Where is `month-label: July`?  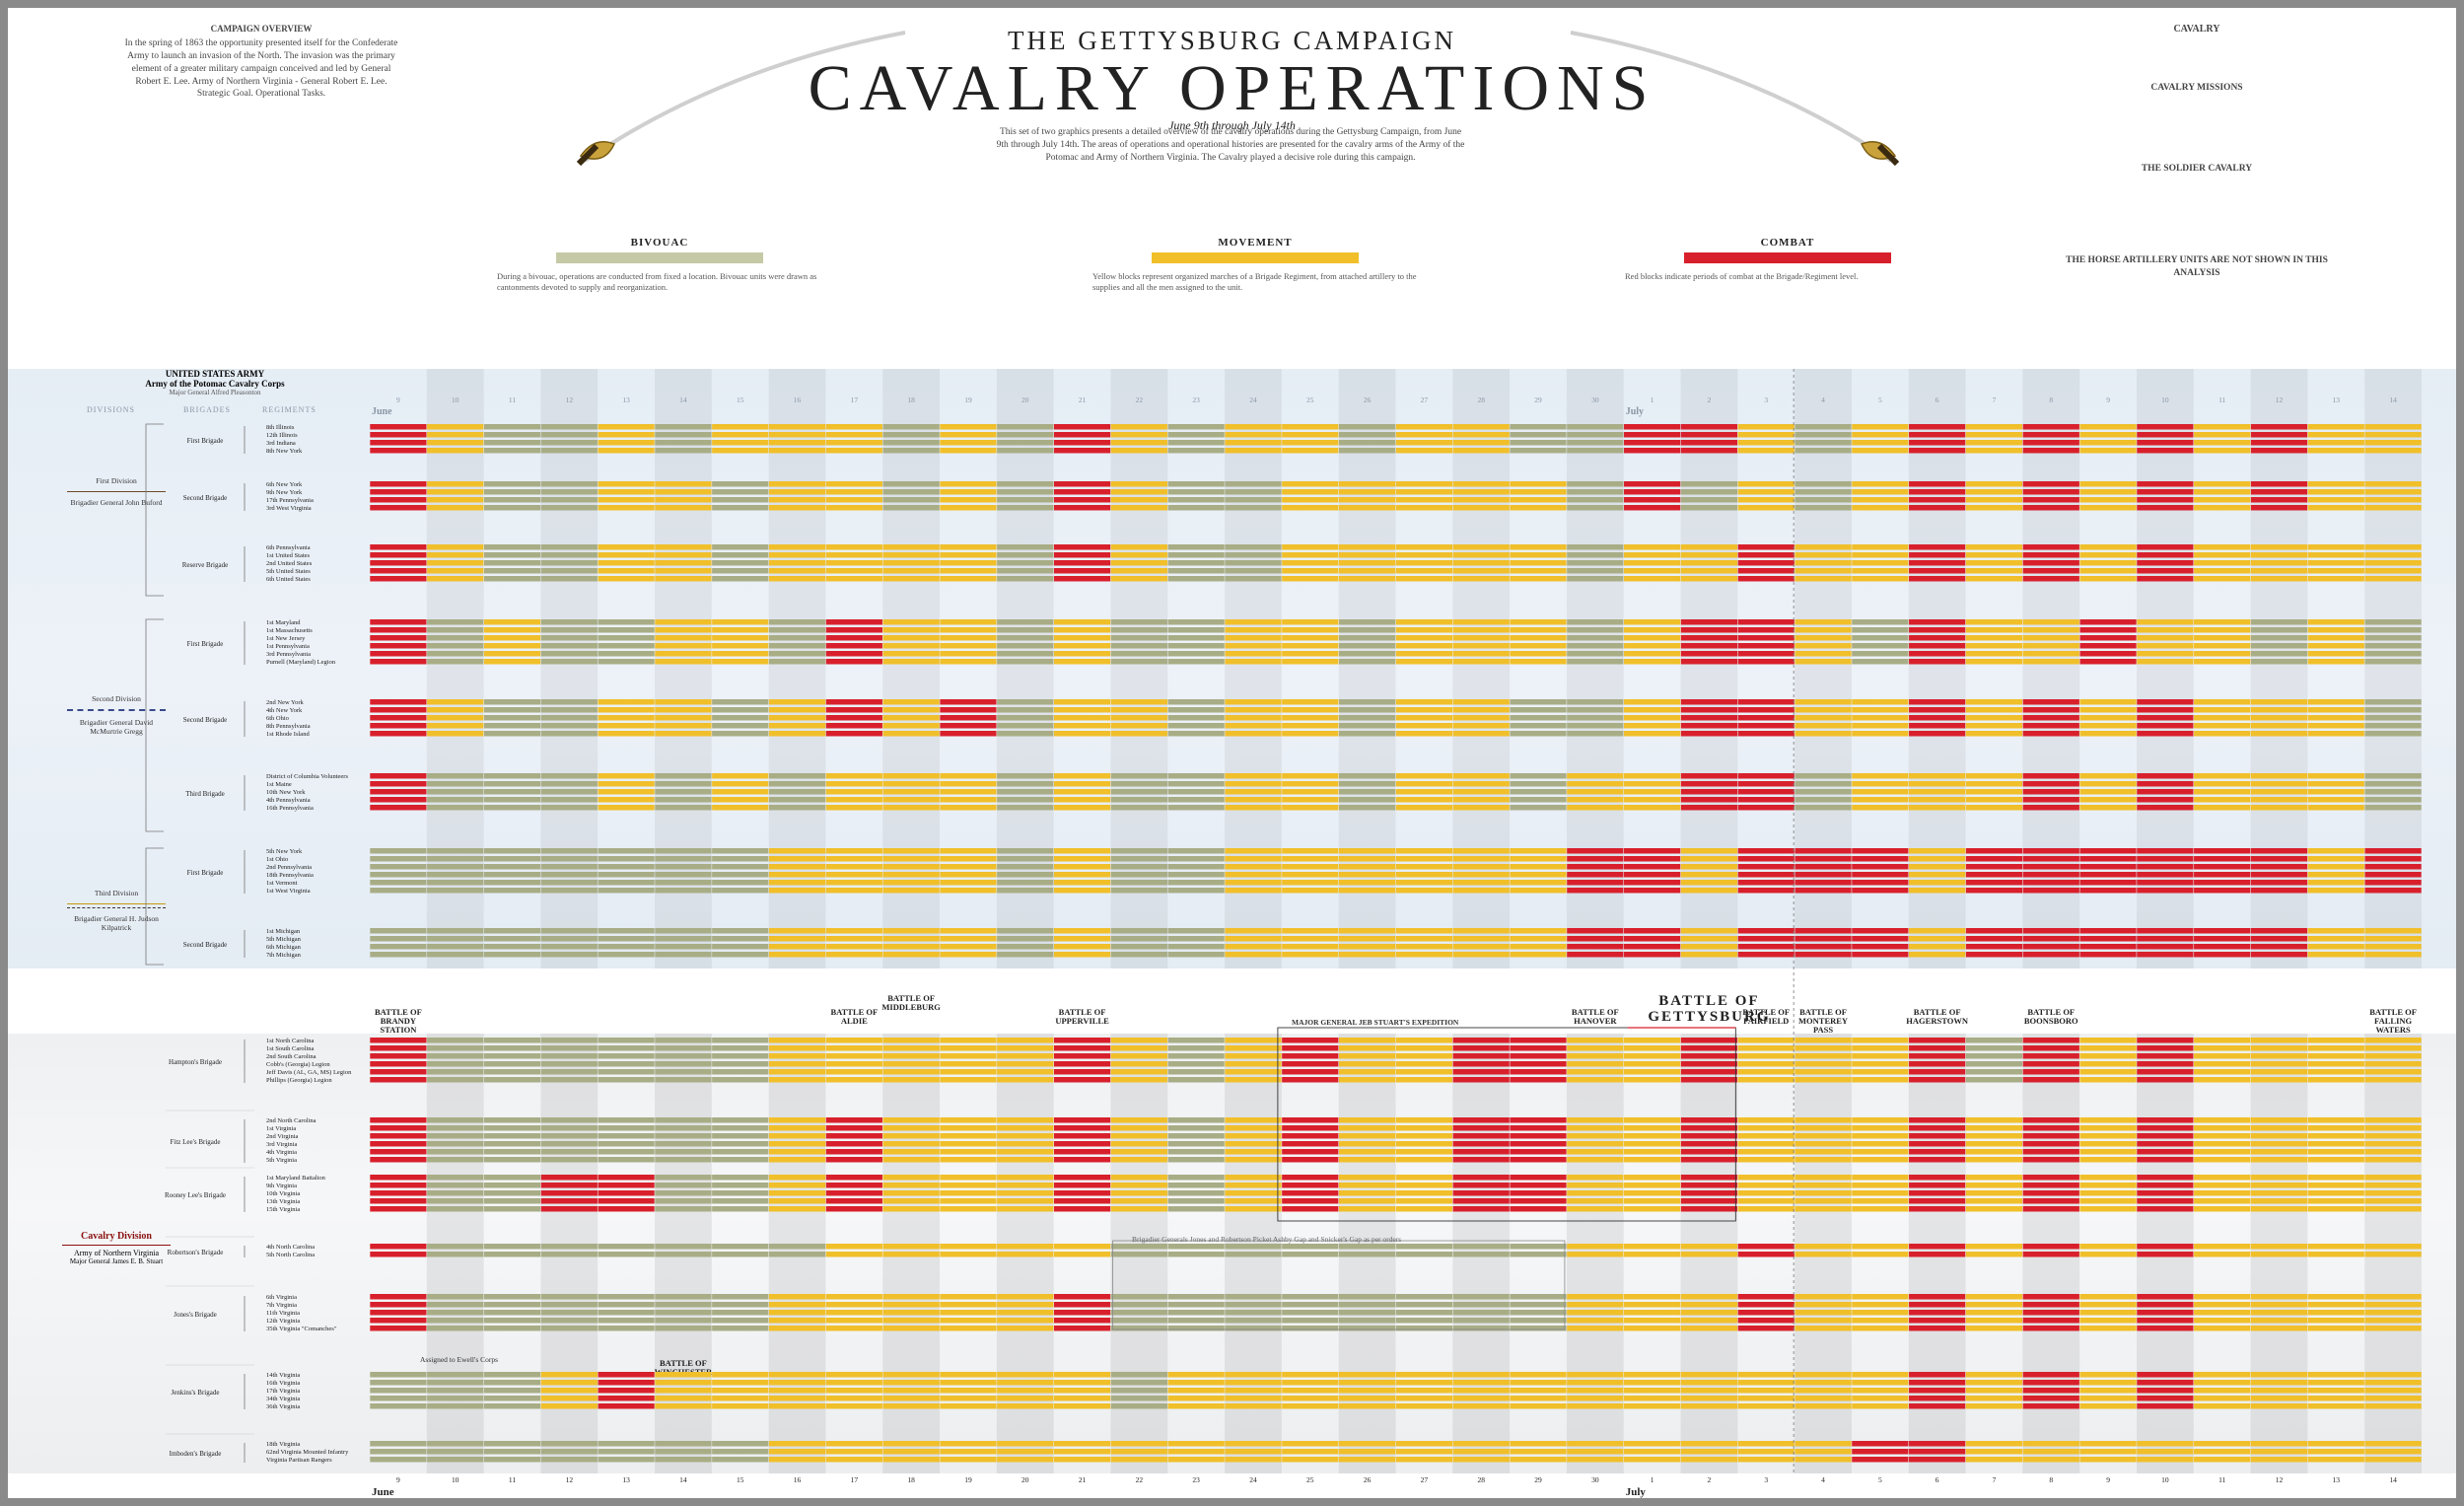 month-label: July is located at coordinates (1636, 1492).